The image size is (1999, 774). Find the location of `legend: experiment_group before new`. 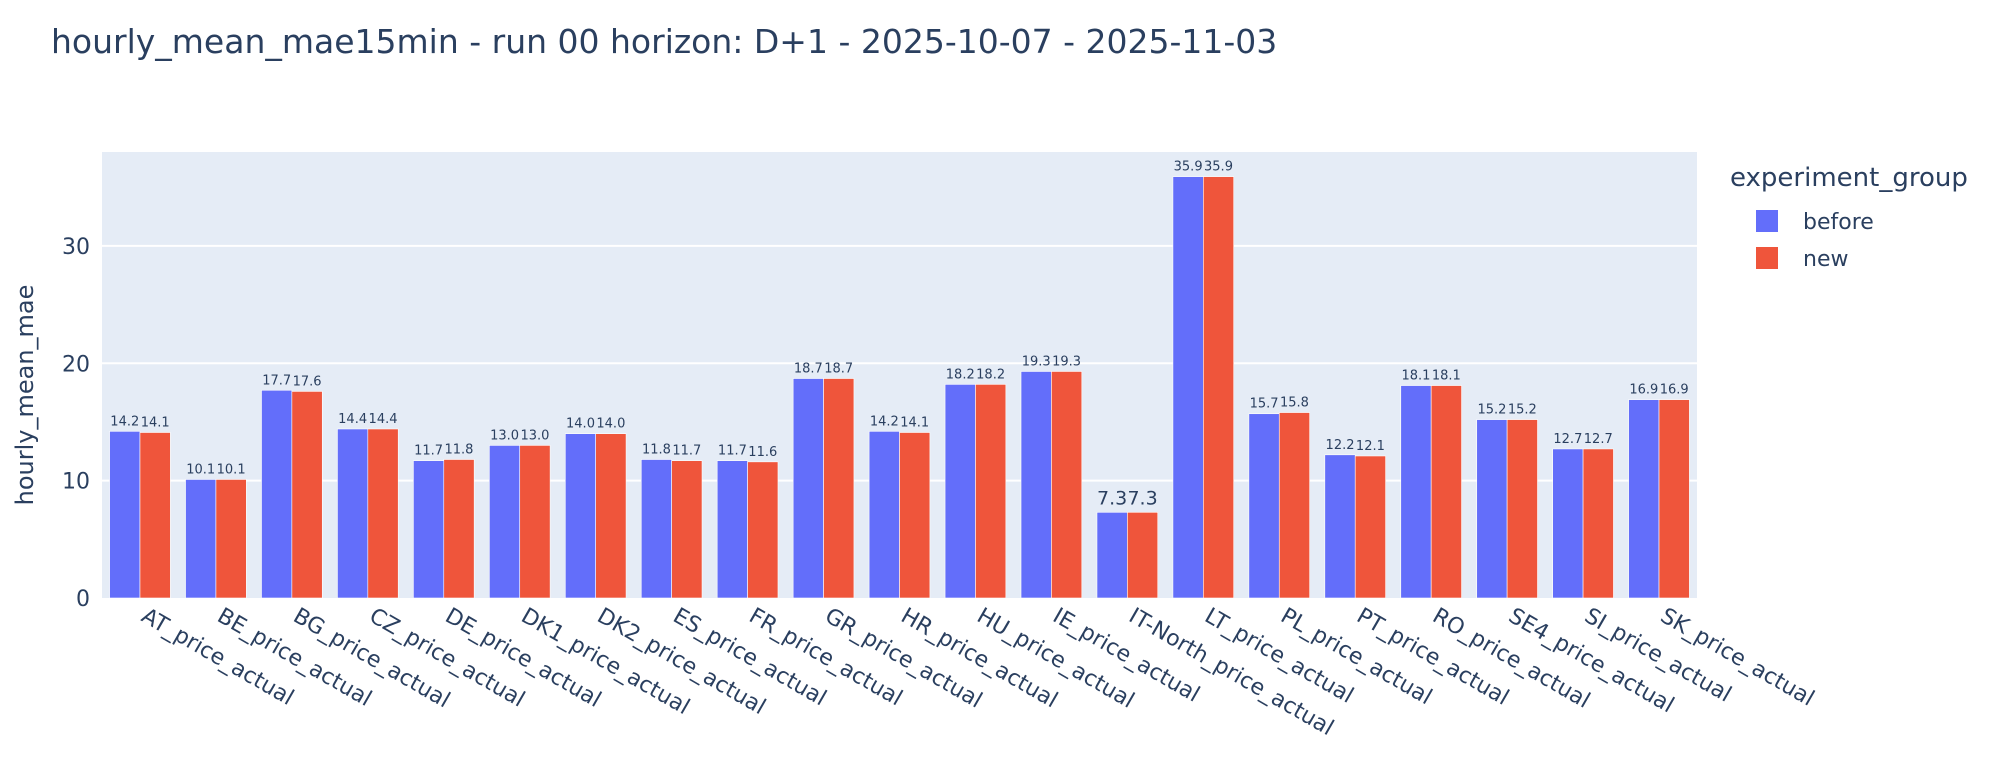

legend: experiment_group before new is located at coordinates (1849, 217).